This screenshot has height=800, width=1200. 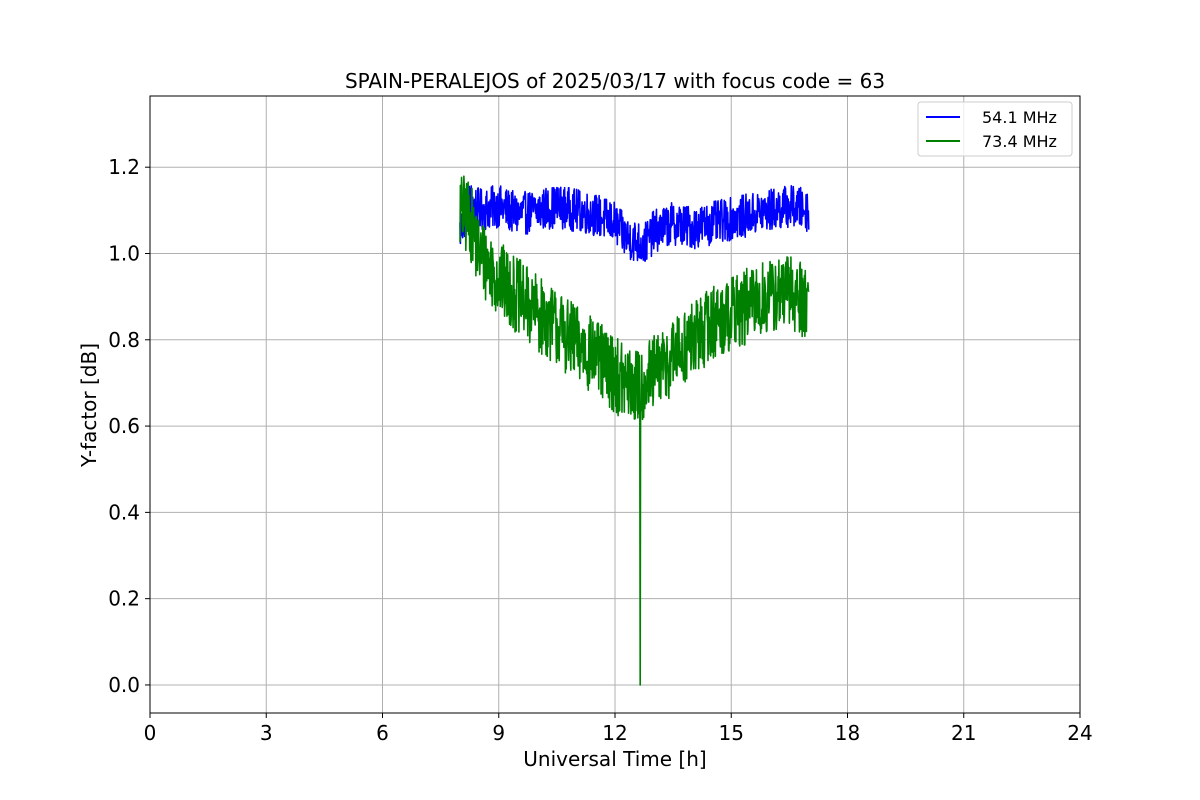 What do you see at coordinates (1019, 117) in the screenshot?
I see `legend-label-54-1: 54.1 MHz` at bounding box center [1019, 117].